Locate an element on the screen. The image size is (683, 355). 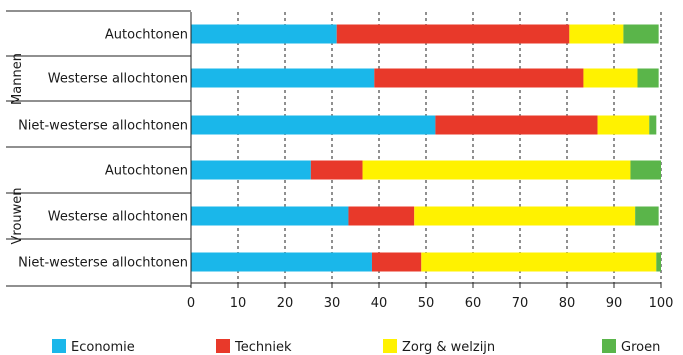
x-tick-label: 100 is located at coordinates (661, 303).